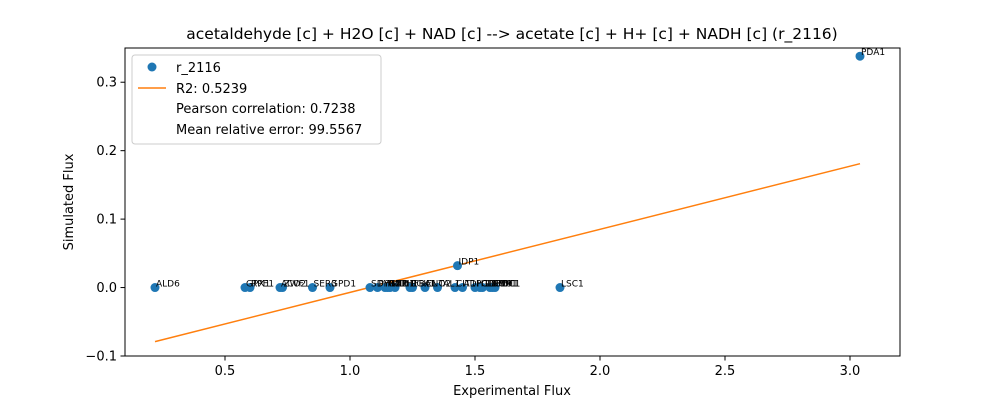  Describe the element at coordinates (482, 288) in the screenshot. I see `data-point-tdh3` at that location.